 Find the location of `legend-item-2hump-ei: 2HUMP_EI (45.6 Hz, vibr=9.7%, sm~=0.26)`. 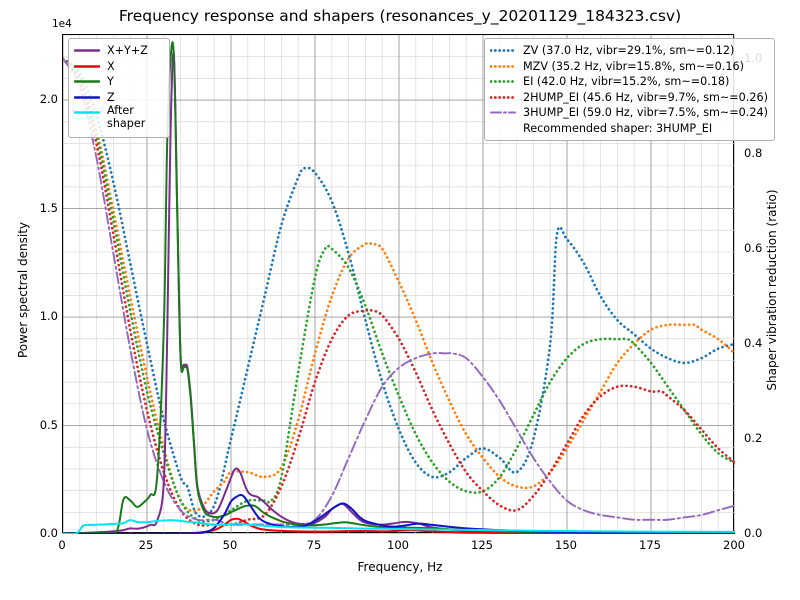

legend-item-2hump-ei: 2HUMP_EI (45.6 Hz, vibr=9.7%, sm~=0.26) is located at coordinates (629, 98).